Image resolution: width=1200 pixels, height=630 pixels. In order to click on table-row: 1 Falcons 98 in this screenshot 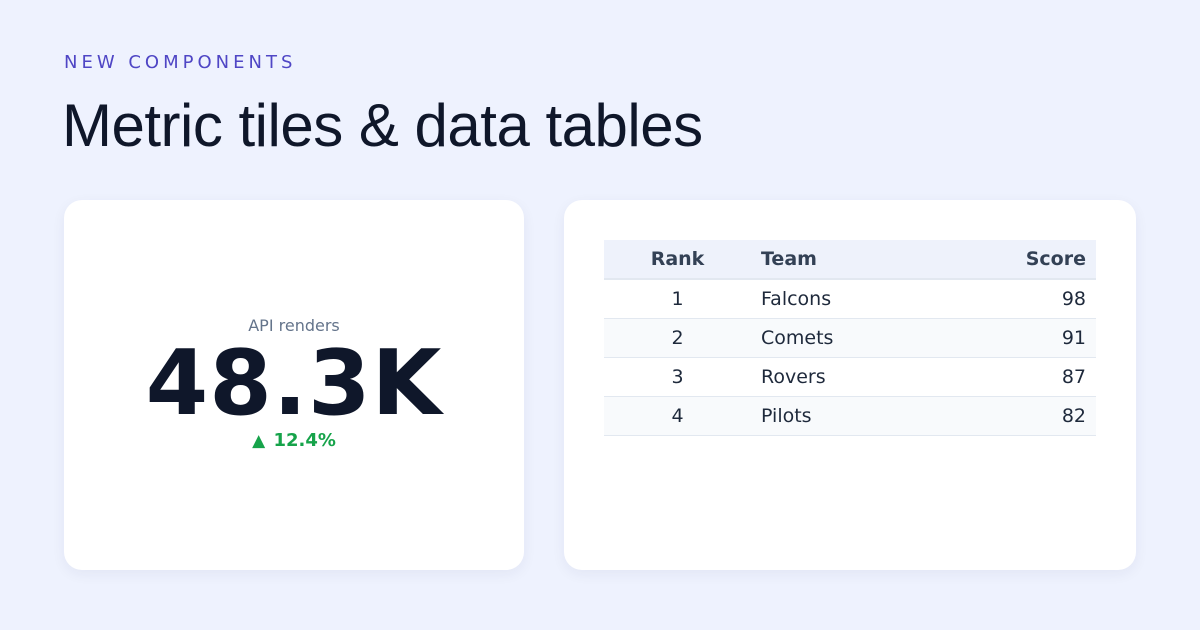, I will do `click(850, 299)`.